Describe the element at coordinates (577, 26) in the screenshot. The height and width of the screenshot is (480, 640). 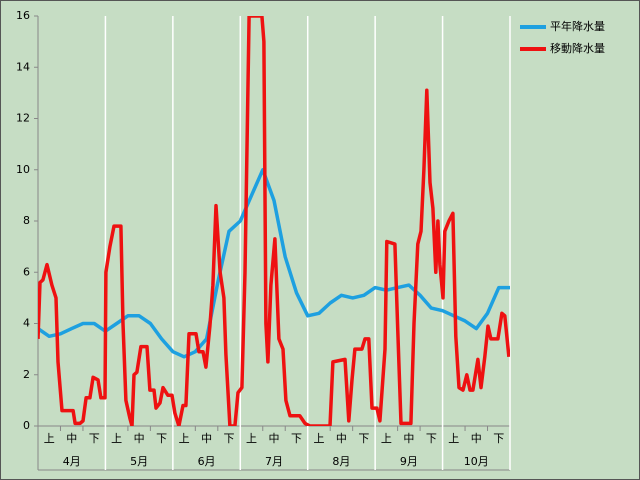
I see `legend-label: 平年降水量` at that location.